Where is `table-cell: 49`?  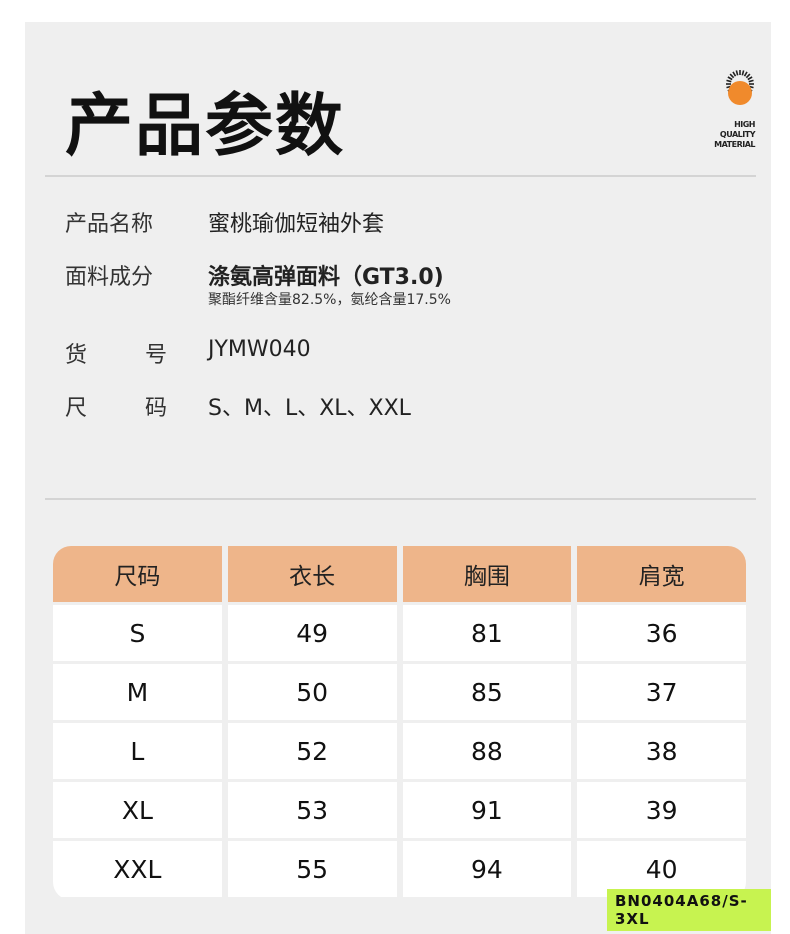
table-cell: 49 is located at coordinates (312, 633).